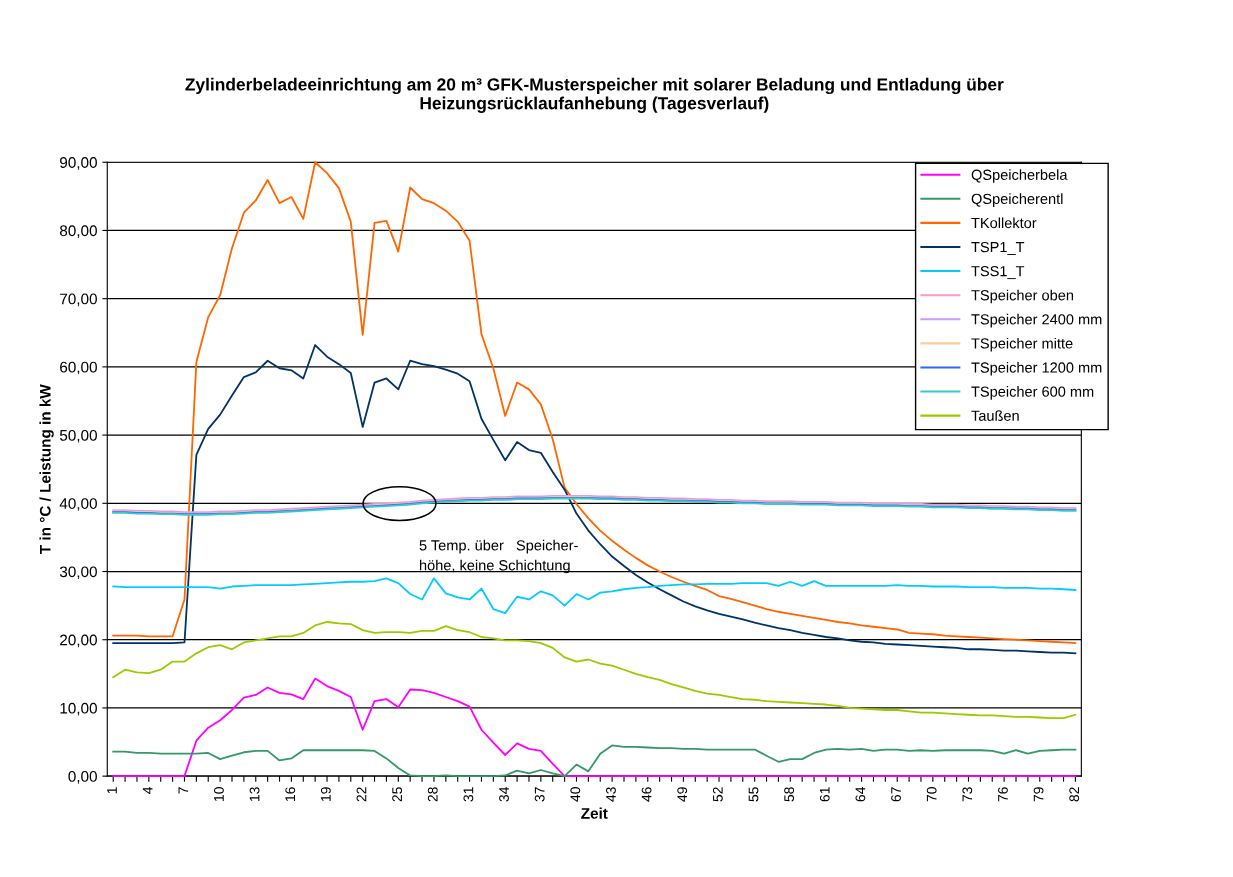 The image size is (1233, 877). I want to click on x-tick-label: 82, so click(1074, 794).